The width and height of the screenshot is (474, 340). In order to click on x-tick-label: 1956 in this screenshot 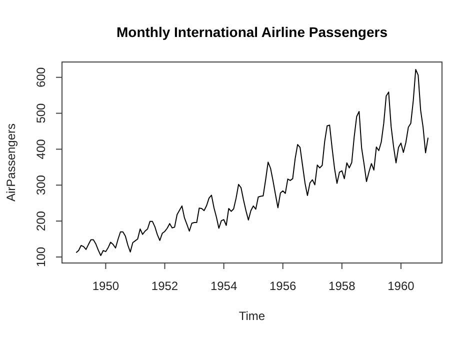, I will do `click(283, 286)`.